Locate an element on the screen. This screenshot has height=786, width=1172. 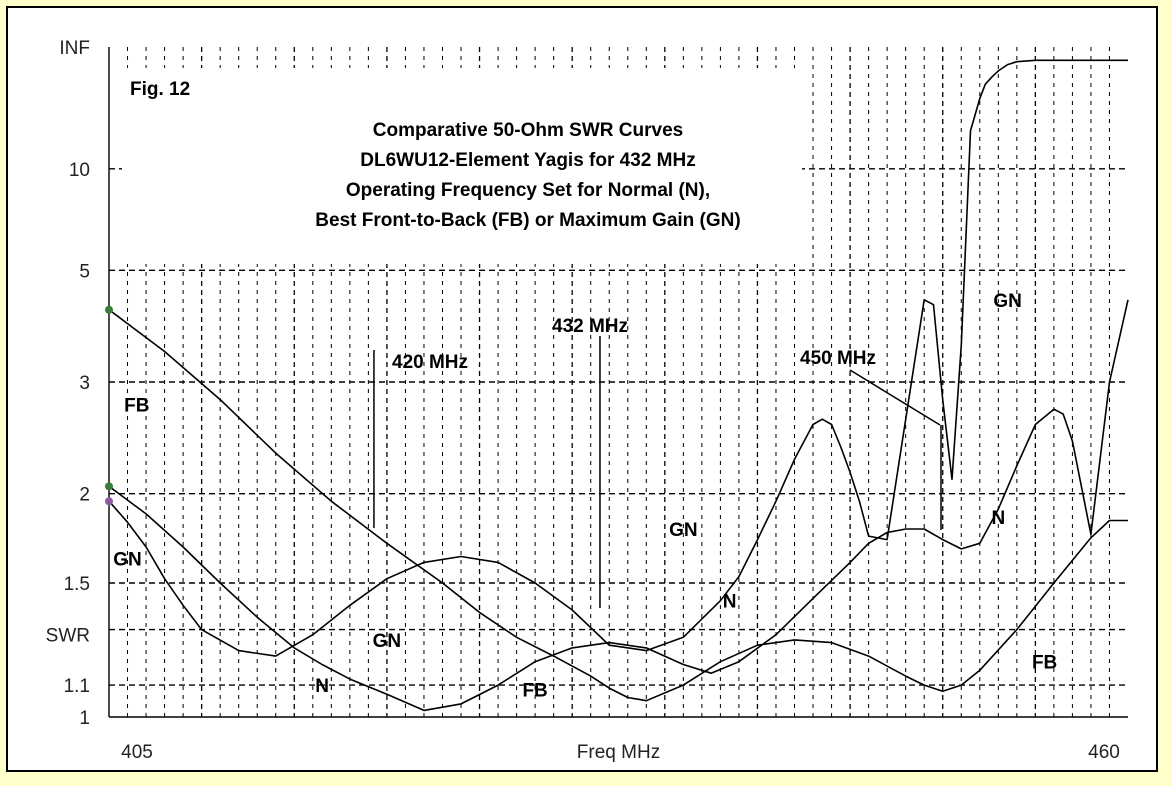
y-tick-label: 10 is located at coordinates (79, 170).